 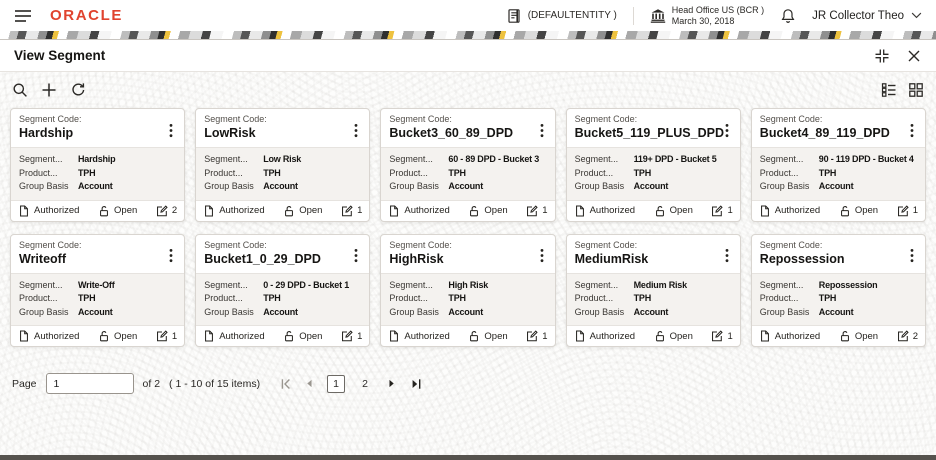 I want to click on decorative-banner-strip, so click(x=468, y=35).